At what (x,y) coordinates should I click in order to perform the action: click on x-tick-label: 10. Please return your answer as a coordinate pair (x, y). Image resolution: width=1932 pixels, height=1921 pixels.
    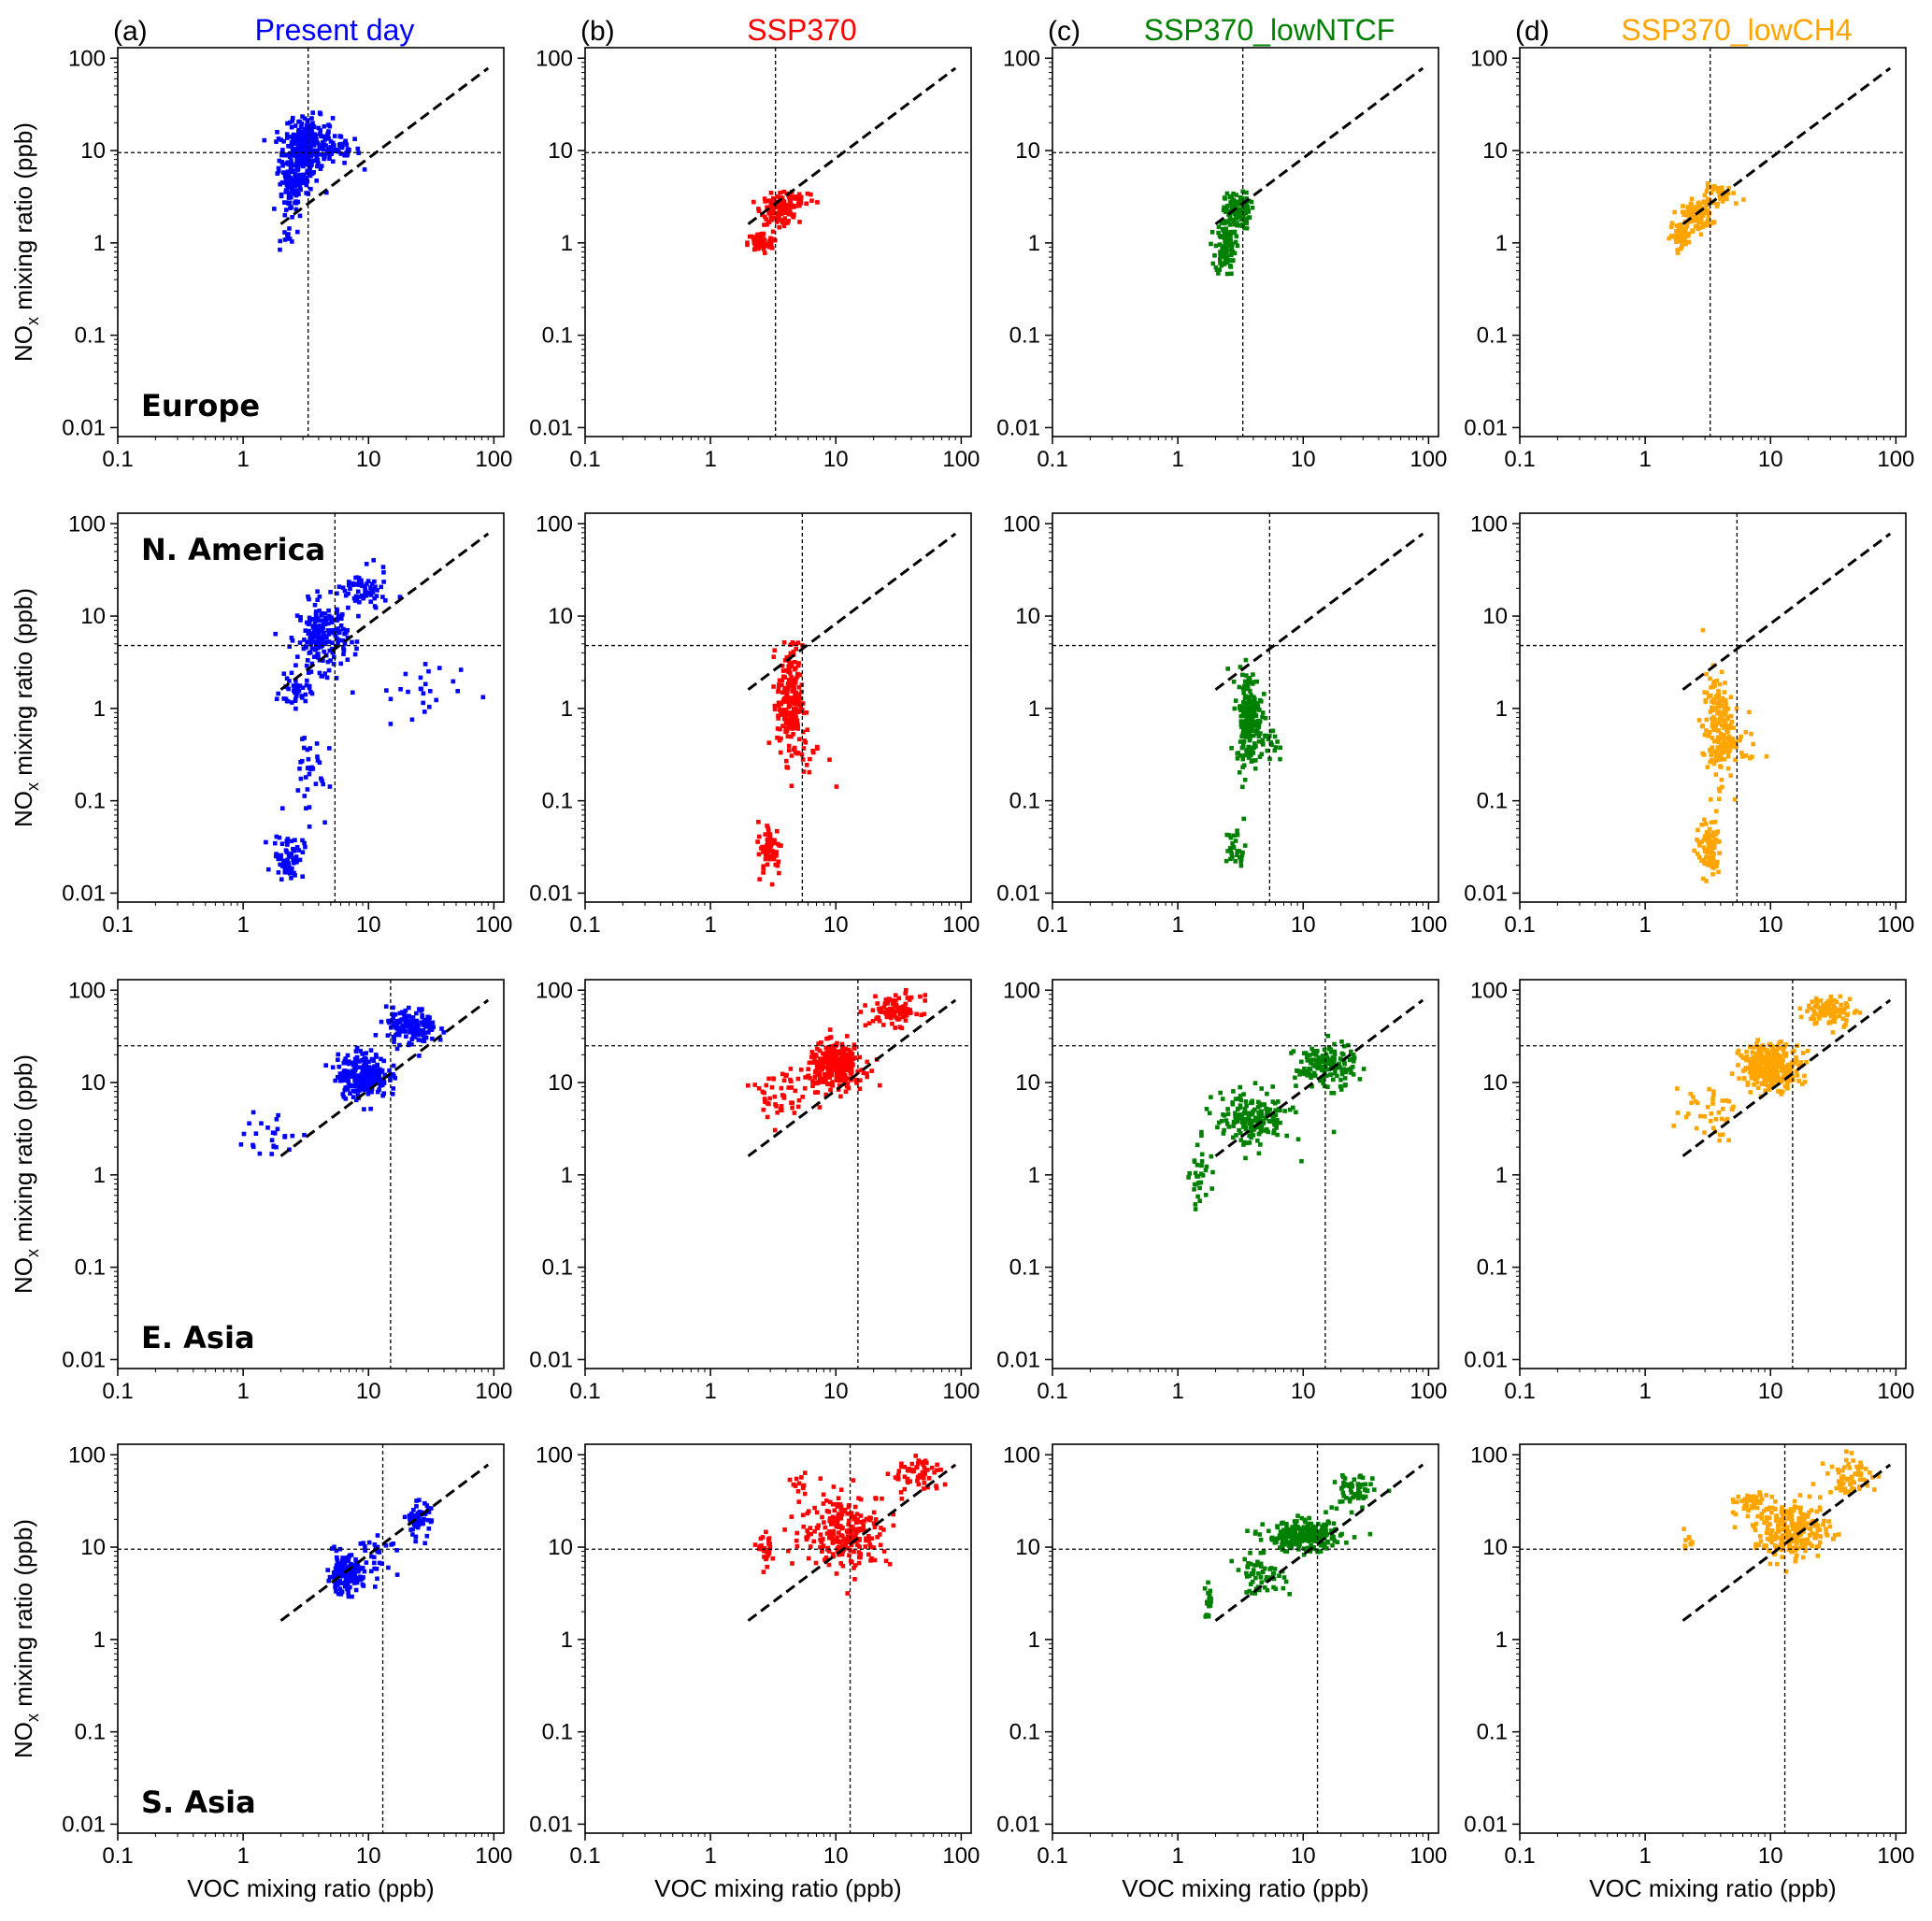
    Looking at the image, I should click on (836, 1391).